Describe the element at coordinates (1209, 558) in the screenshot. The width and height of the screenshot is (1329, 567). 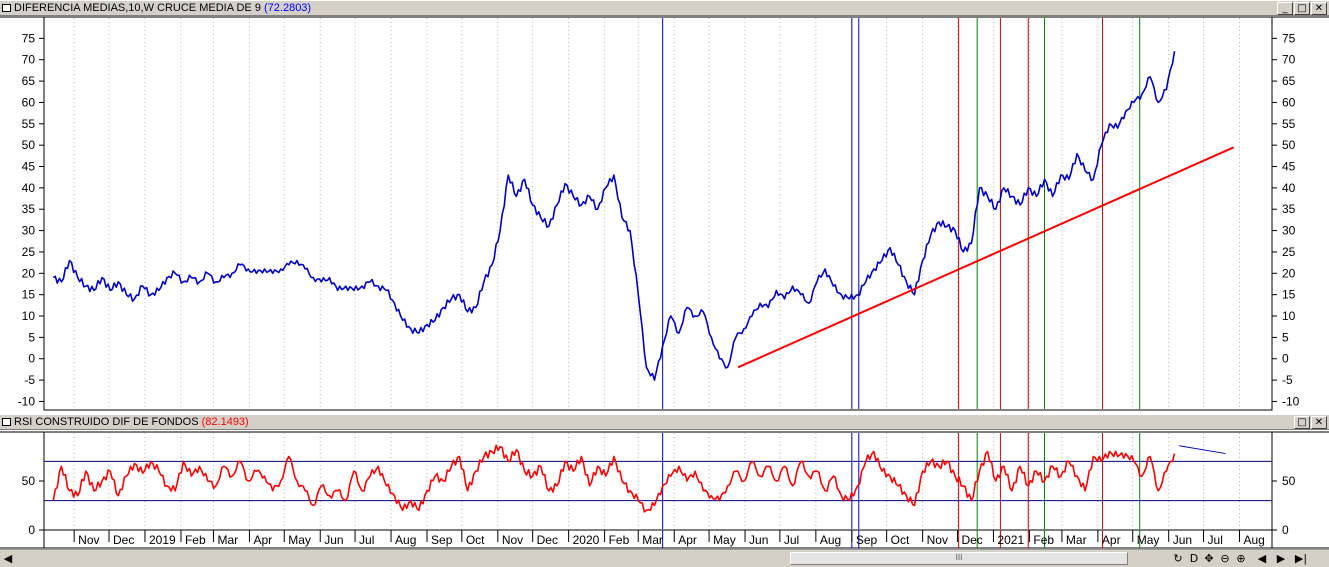
I see `crosshair-icon: ✥` at that location.